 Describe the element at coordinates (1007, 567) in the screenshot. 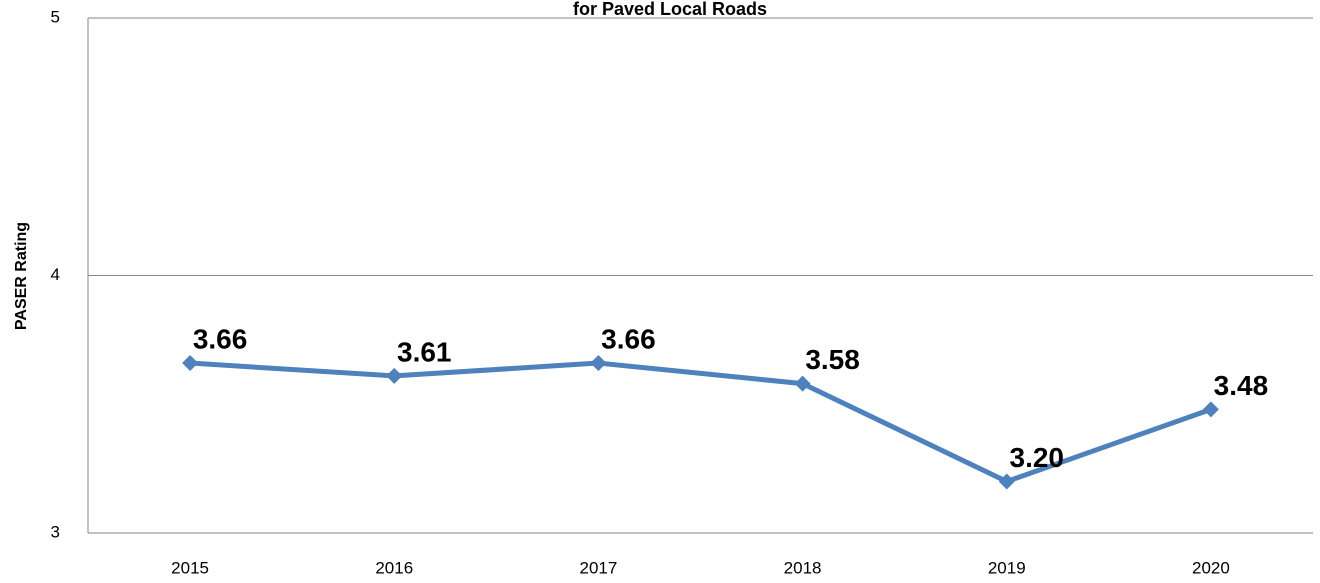

I see `x-tick-label: 2019` at that location.